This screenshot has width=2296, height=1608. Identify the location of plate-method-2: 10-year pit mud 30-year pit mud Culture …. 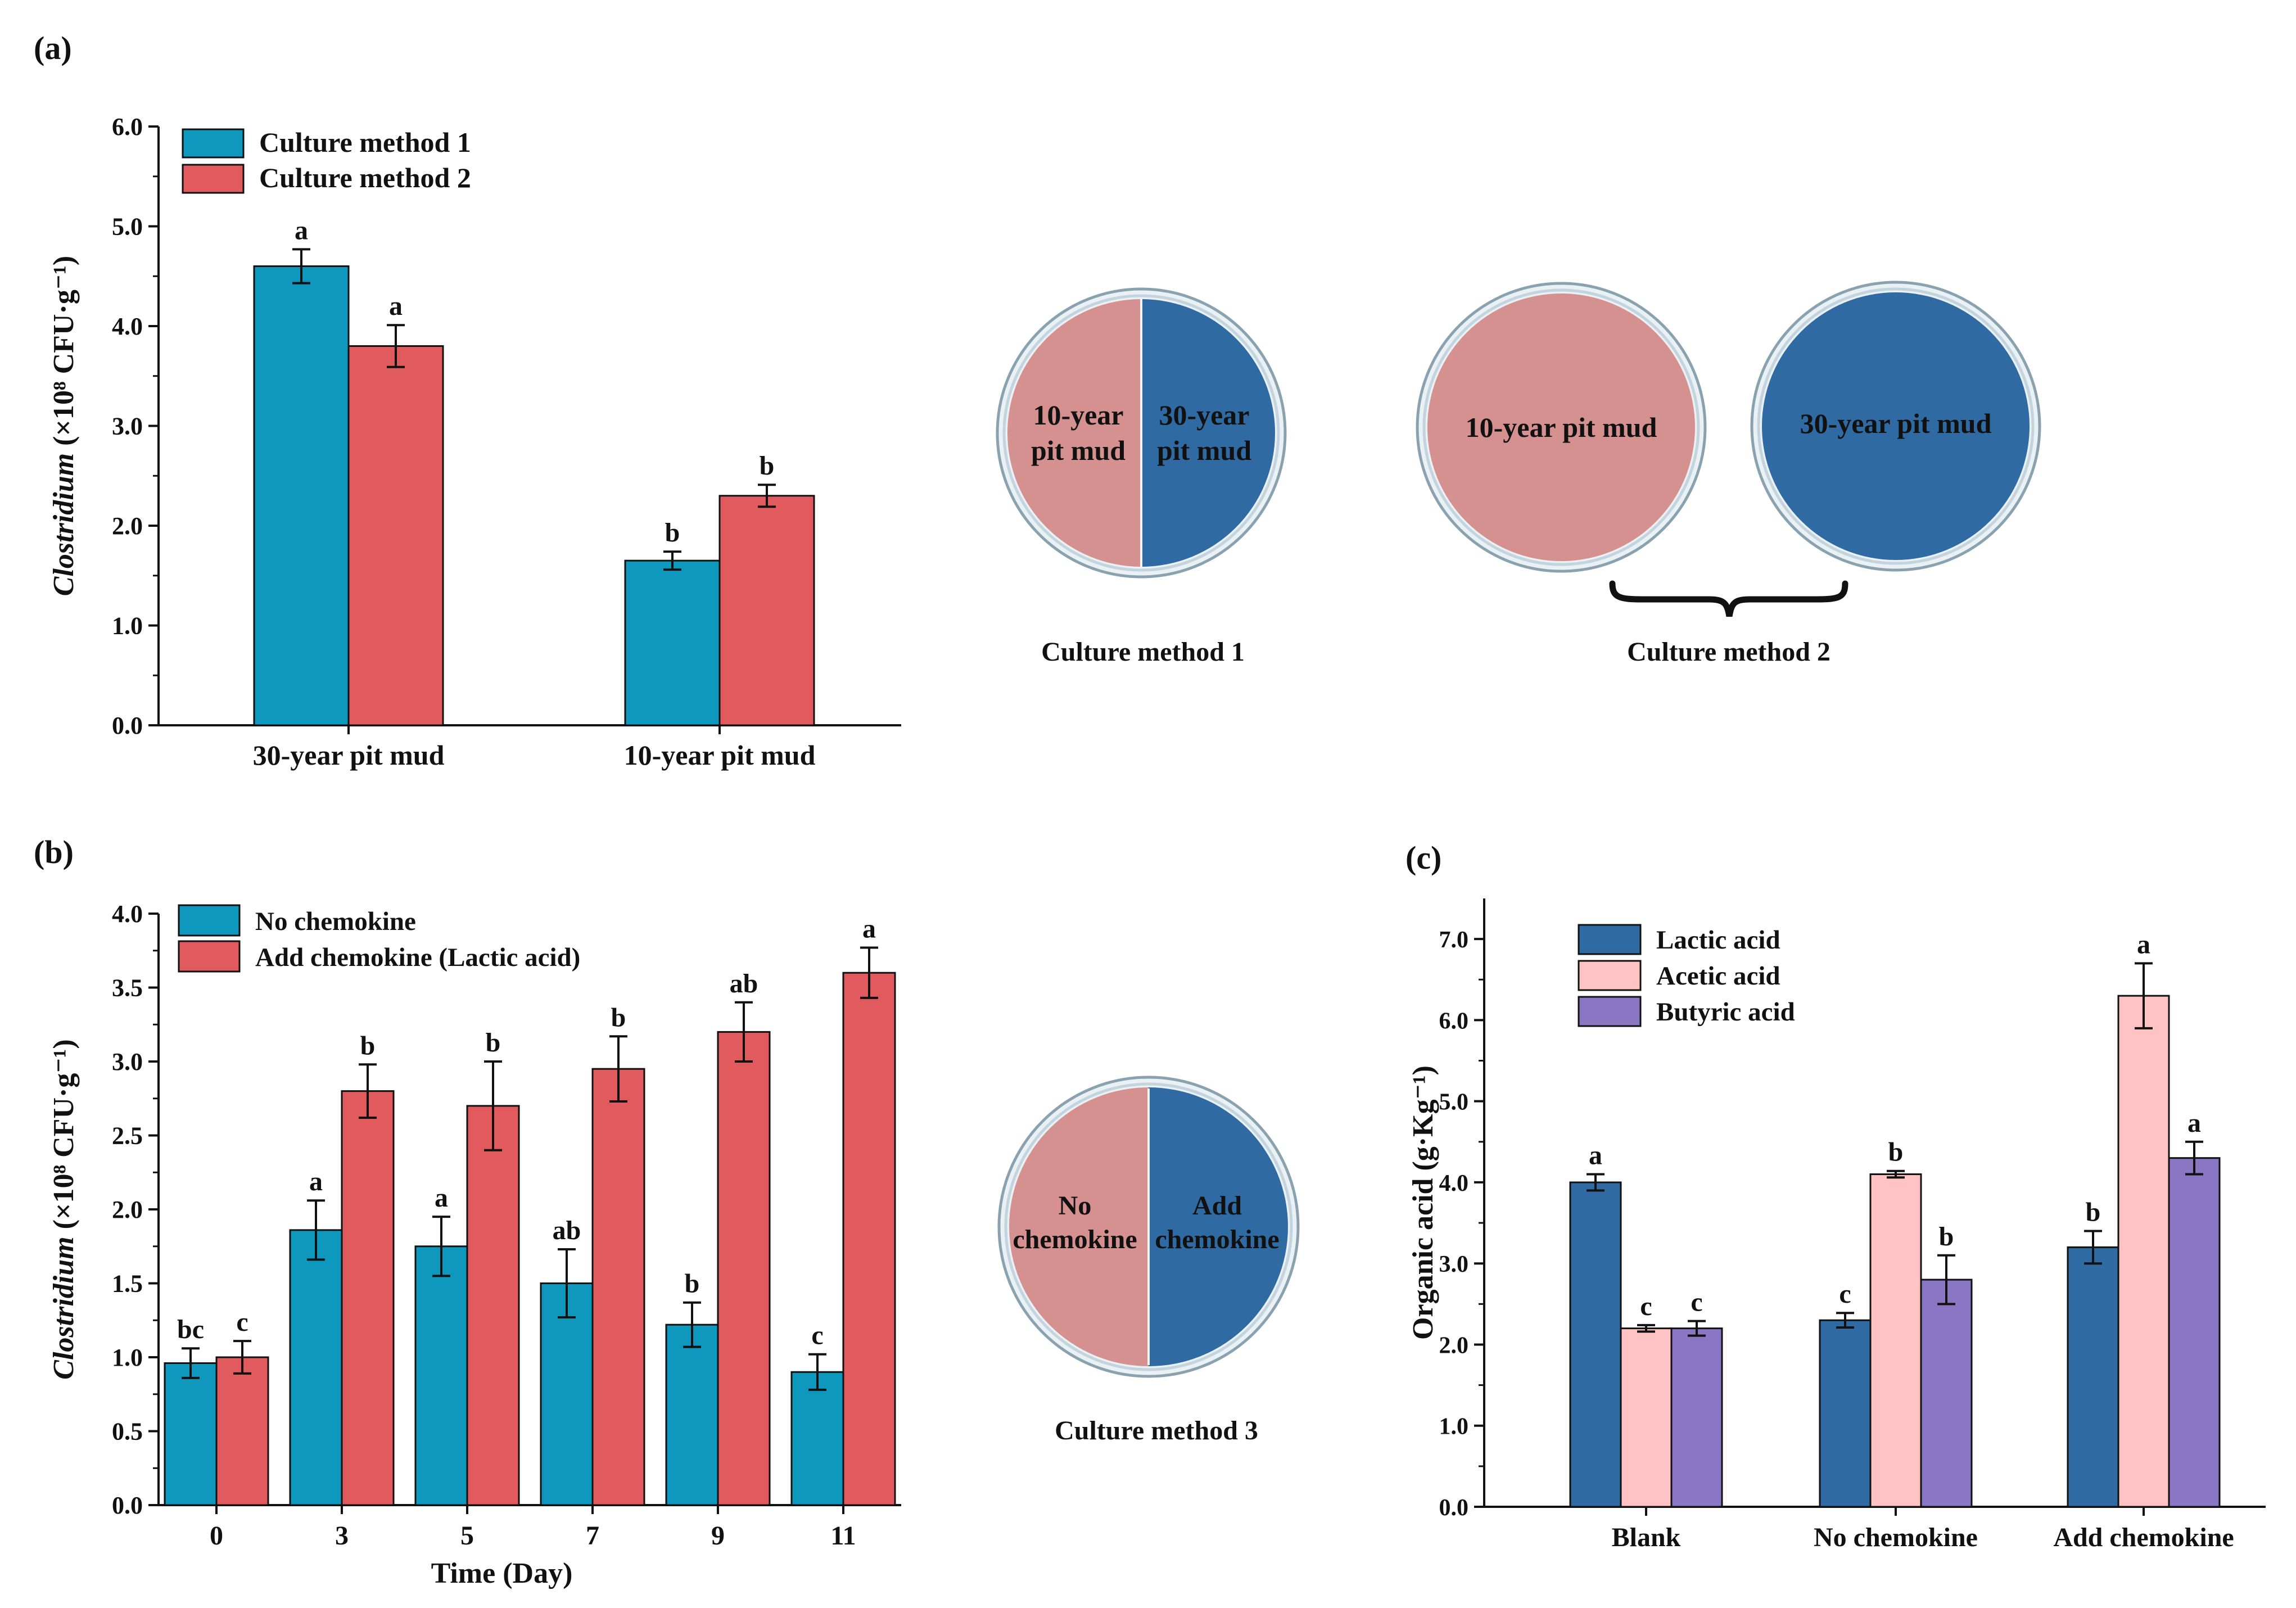
(1728, 474).